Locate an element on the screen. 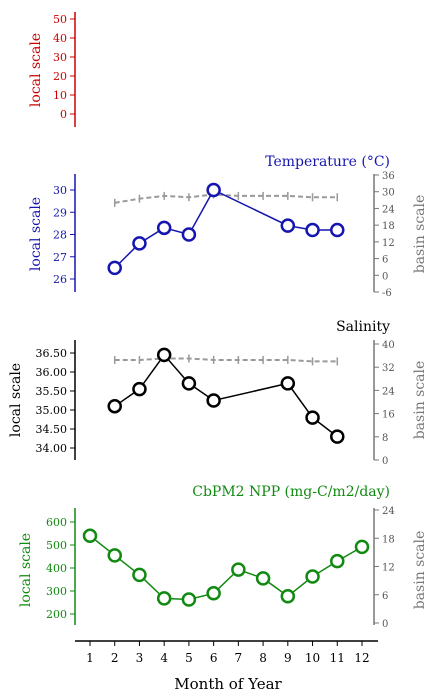  temperature-basin-tick-label: -6 is located at coordinates (387, 293).